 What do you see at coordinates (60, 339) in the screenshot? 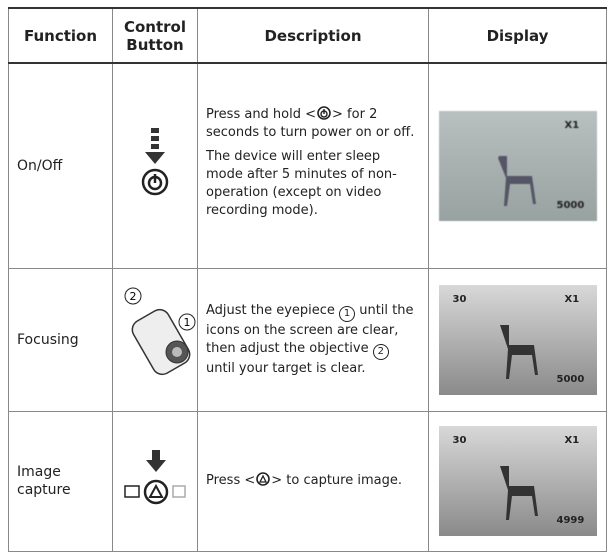
I see `function-cell: Focusing` at bounding box center [60, 339].